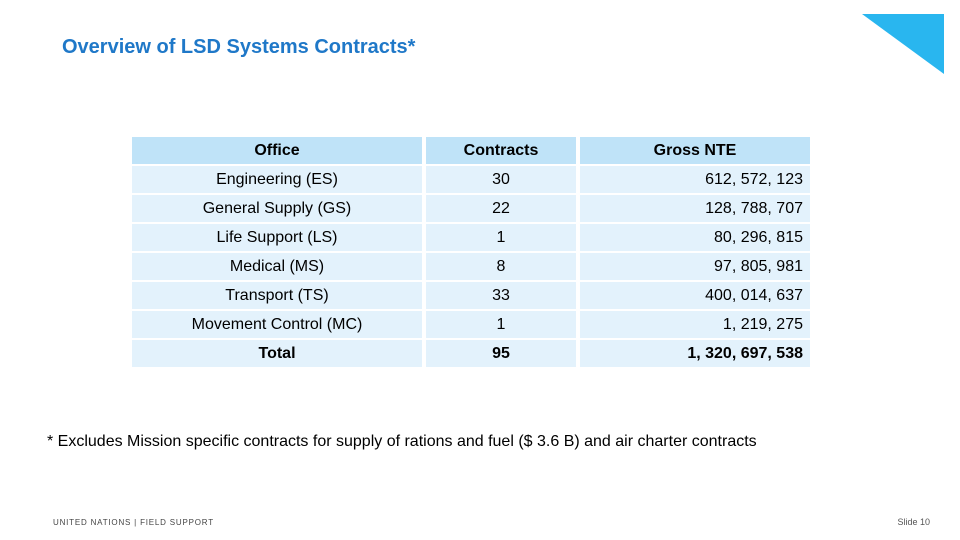  I want to click on header-office: Office, so click(277, 150).